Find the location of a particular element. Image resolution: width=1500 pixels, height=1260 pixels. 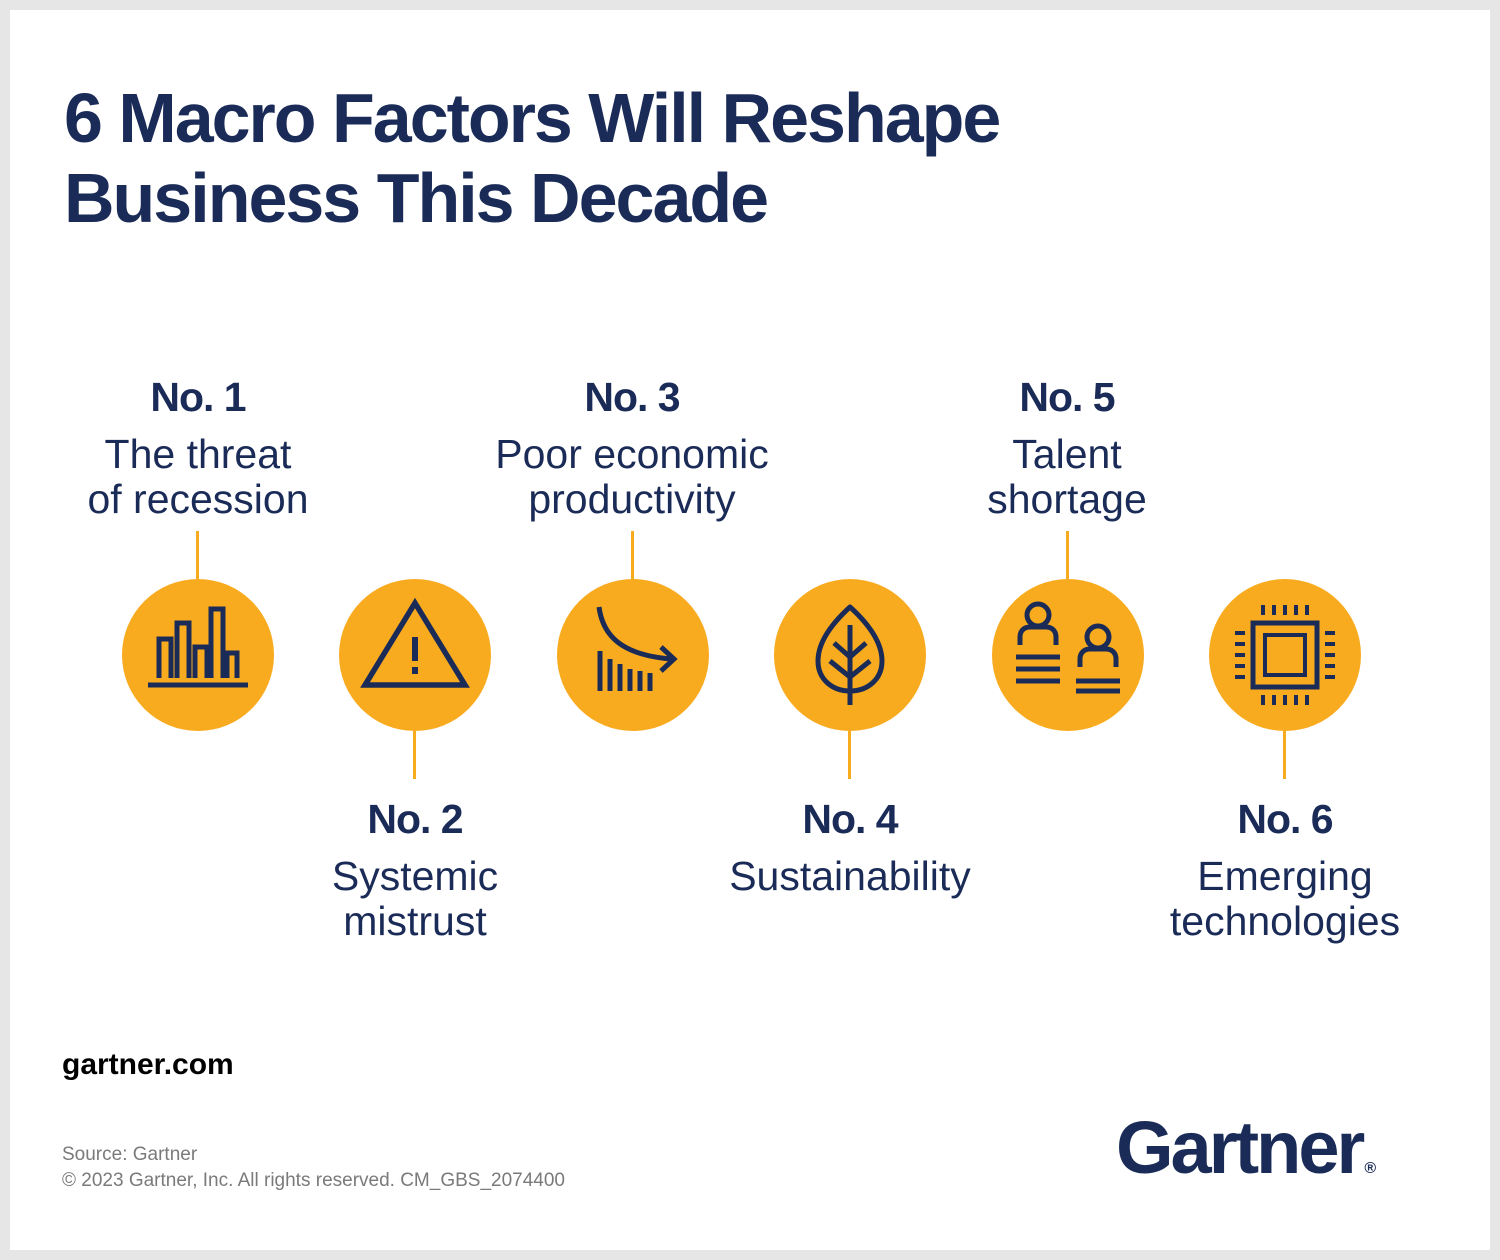

factor-2-label: No. 2 Systemic mistrust is located at coordinates (415, 870).